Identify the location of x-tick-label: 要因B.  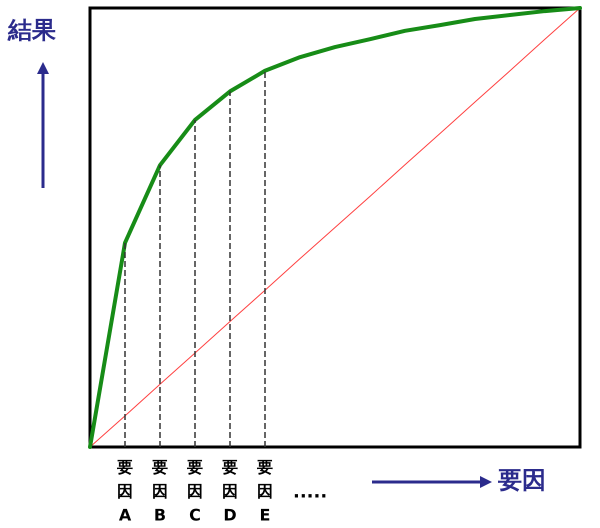
(159, 491).